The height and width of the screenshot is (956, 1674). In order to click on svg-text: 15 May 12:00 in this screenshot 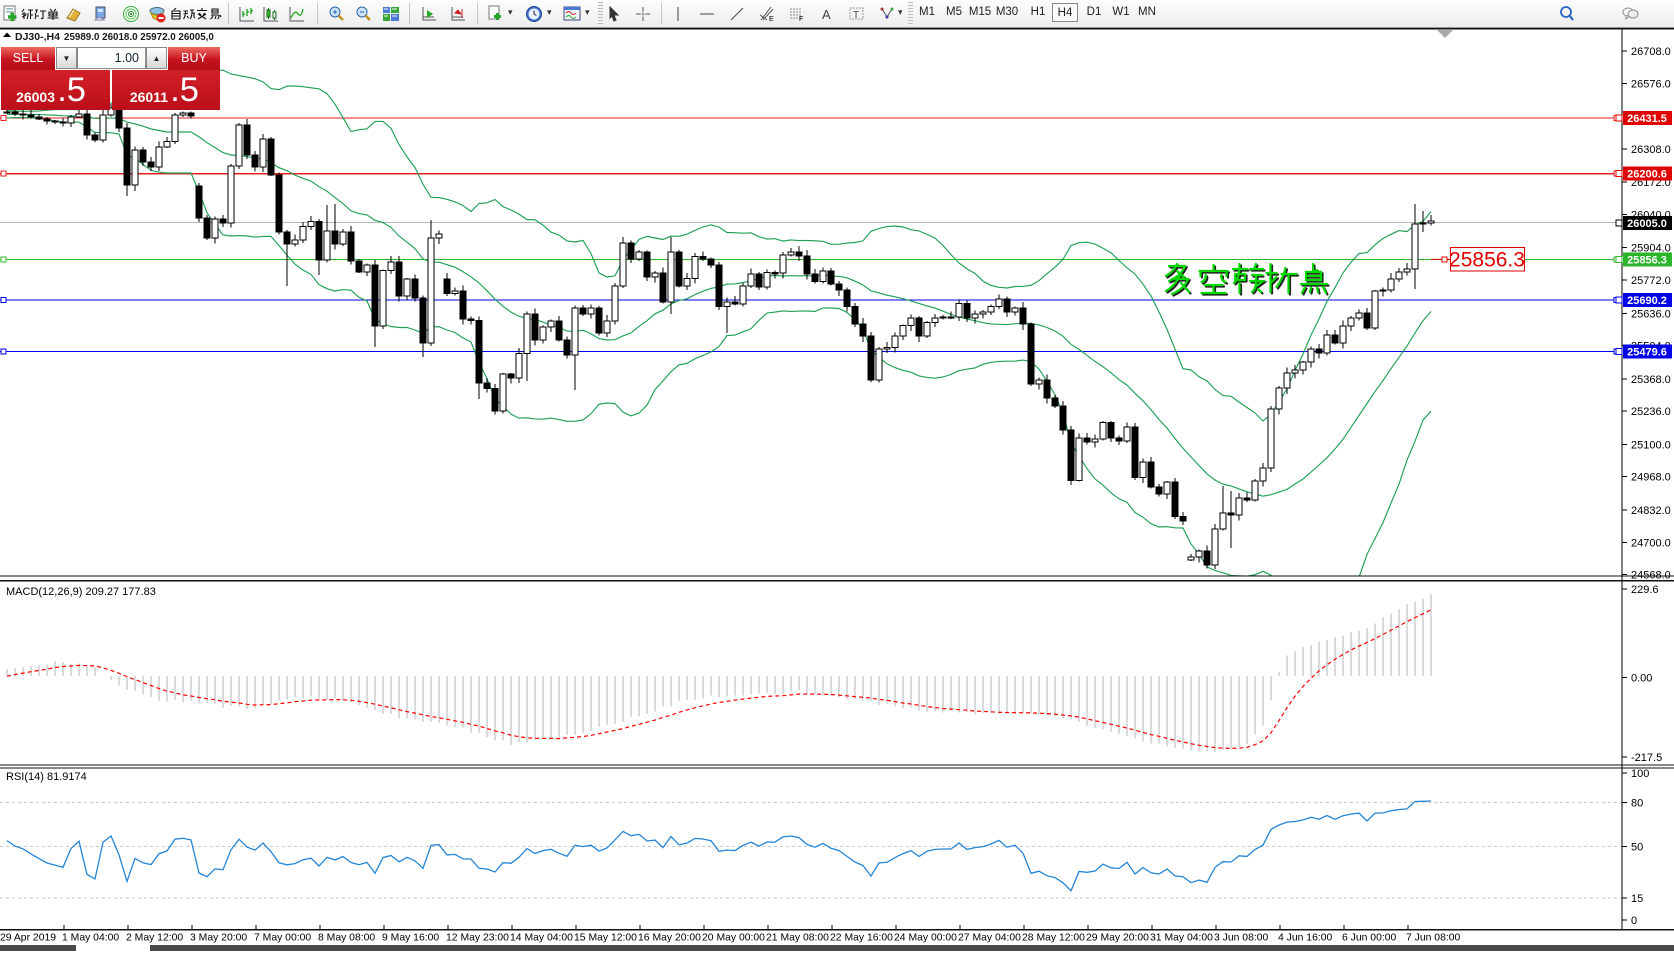, I will do `click(605, 938)`.